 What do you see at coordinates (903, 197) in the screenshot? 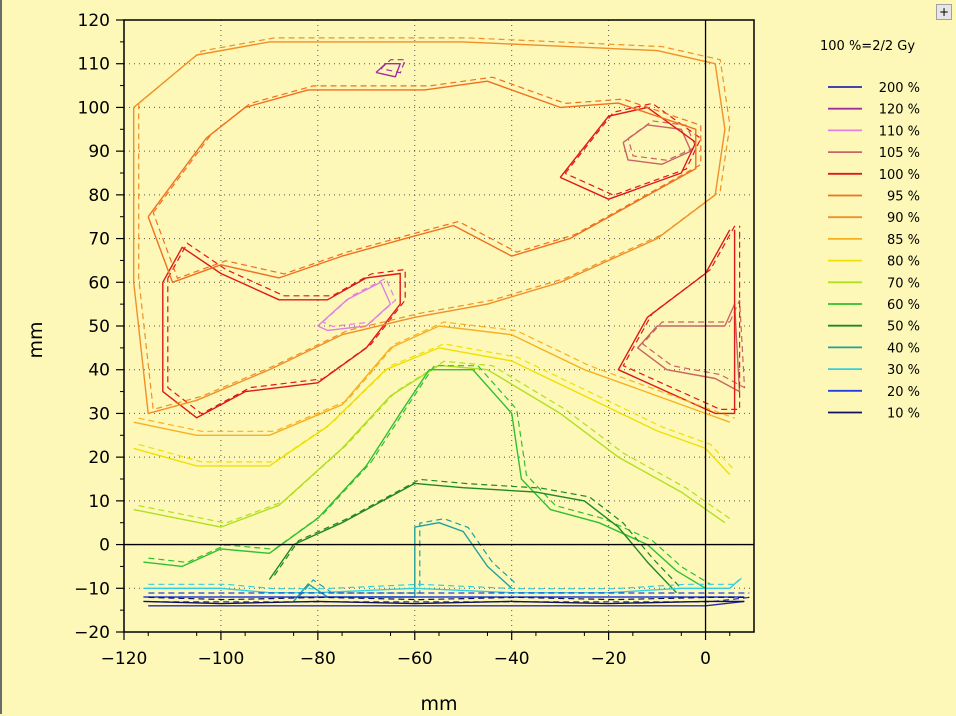
I see `legend-label-5: 95 %` at bounding box center [903, 197].